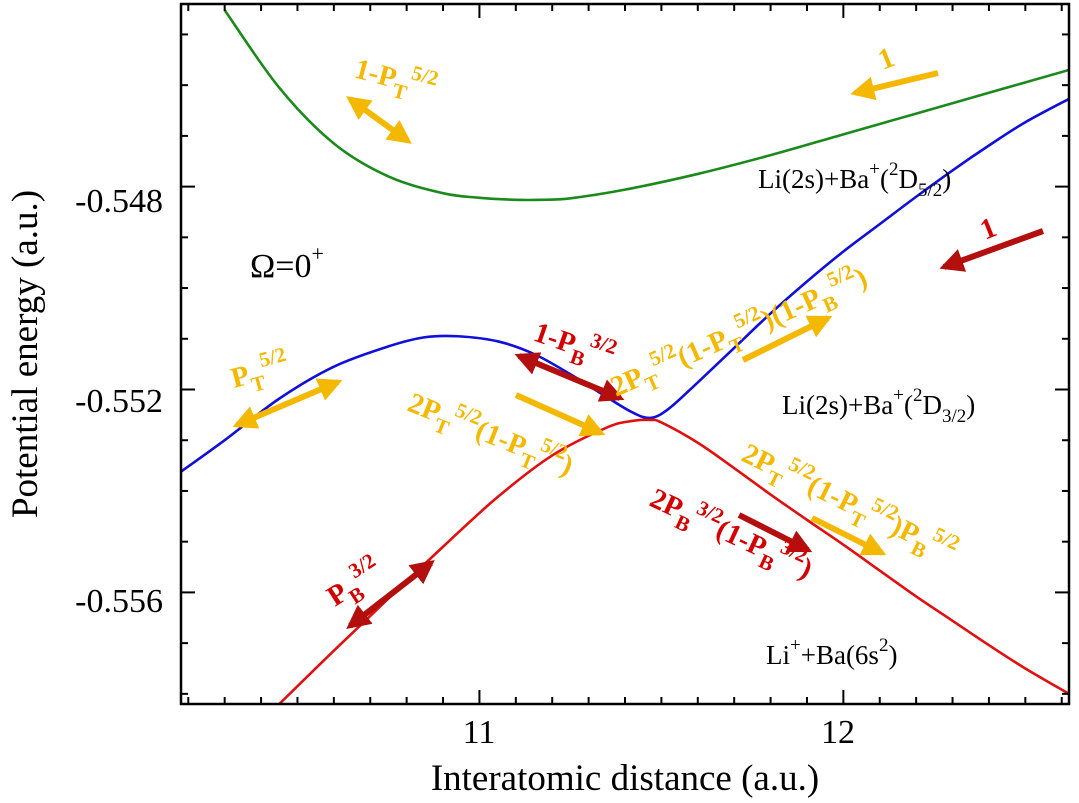 The image size is (1079, 803). I want to click on state-label-d52: Li(2s)+Ba+(2D5/2), so click(854, 180).